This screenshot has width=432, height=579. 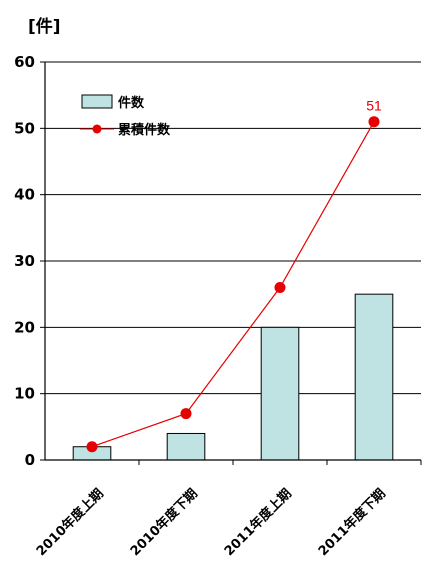 I want to click on x-category-label: 2011年度上期, so click(x=258, y=523).